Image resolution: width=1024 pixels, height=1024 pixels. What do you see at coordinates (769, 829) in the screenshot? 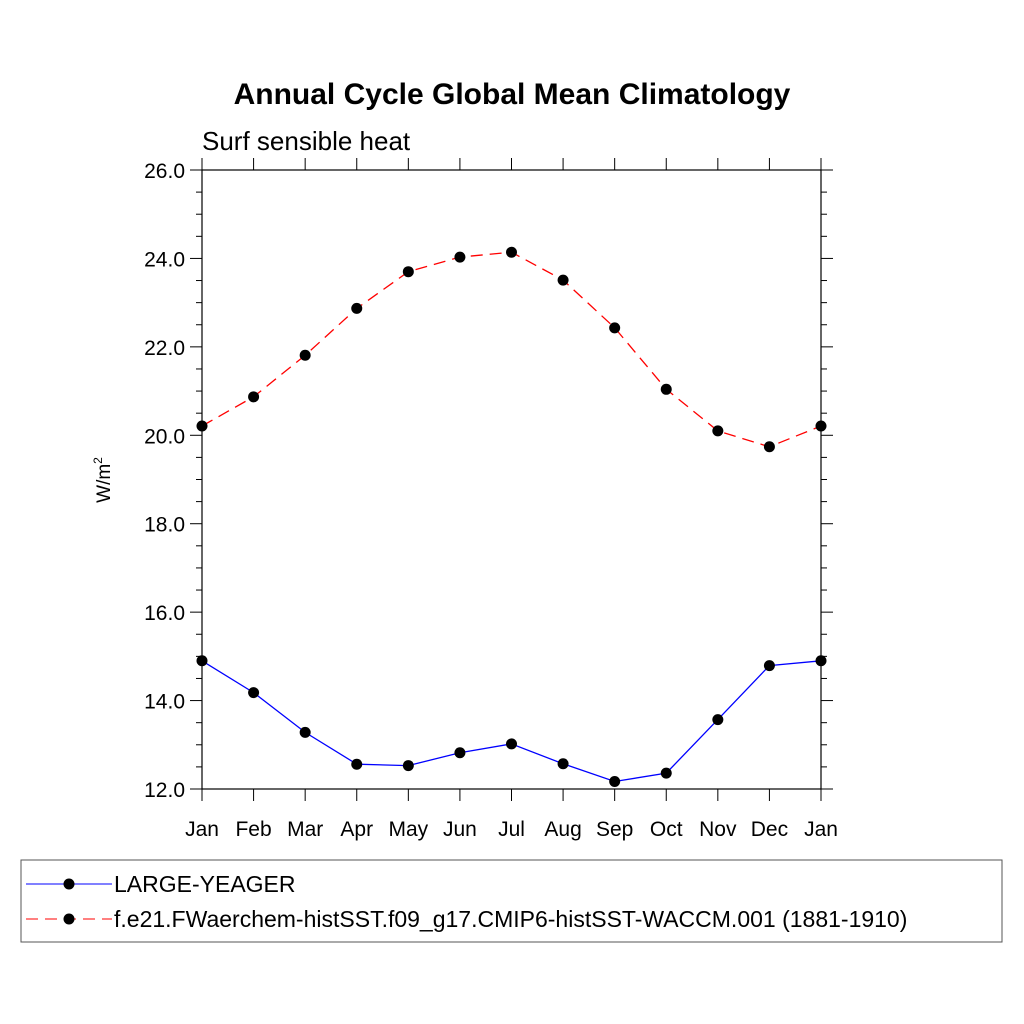
I see `x-tick-label: Dec` at bounding box center [769, 829].